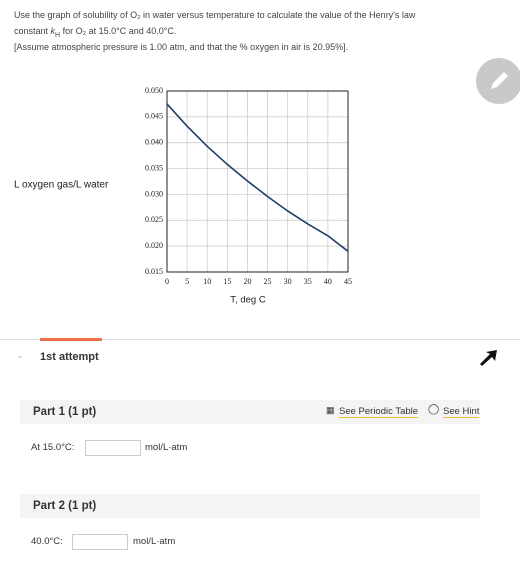 The image size is (520, 579). I want to click on y-tick-label: 0.050, so click(154, 90).